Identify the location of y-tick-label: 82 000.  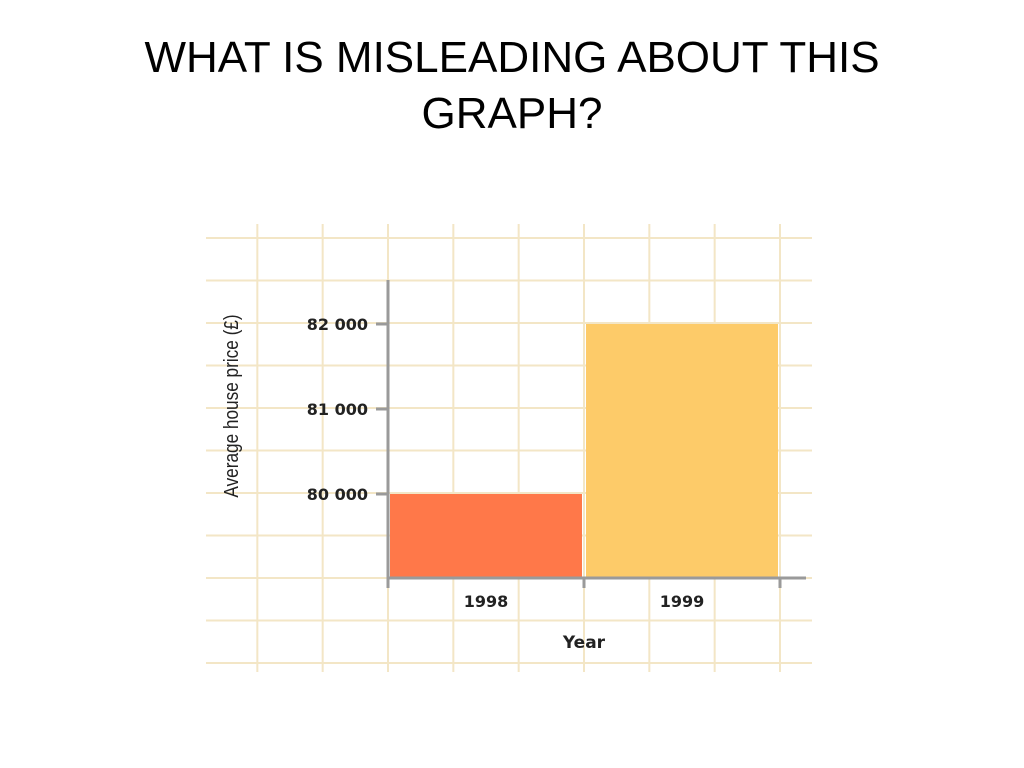
(337, 324).